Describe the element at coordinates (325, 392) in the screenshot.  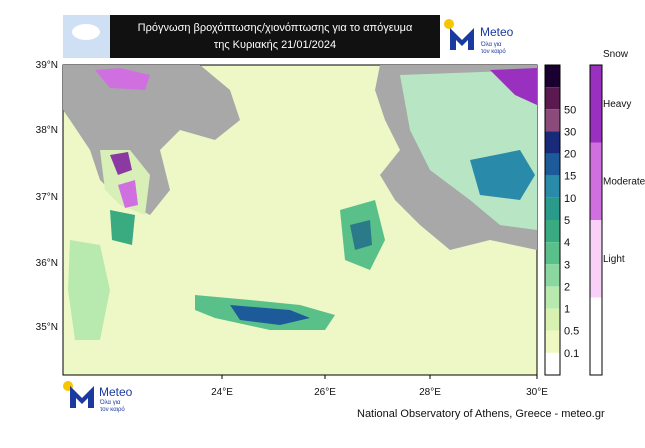
I see `lon-label: 26°E` at that location.